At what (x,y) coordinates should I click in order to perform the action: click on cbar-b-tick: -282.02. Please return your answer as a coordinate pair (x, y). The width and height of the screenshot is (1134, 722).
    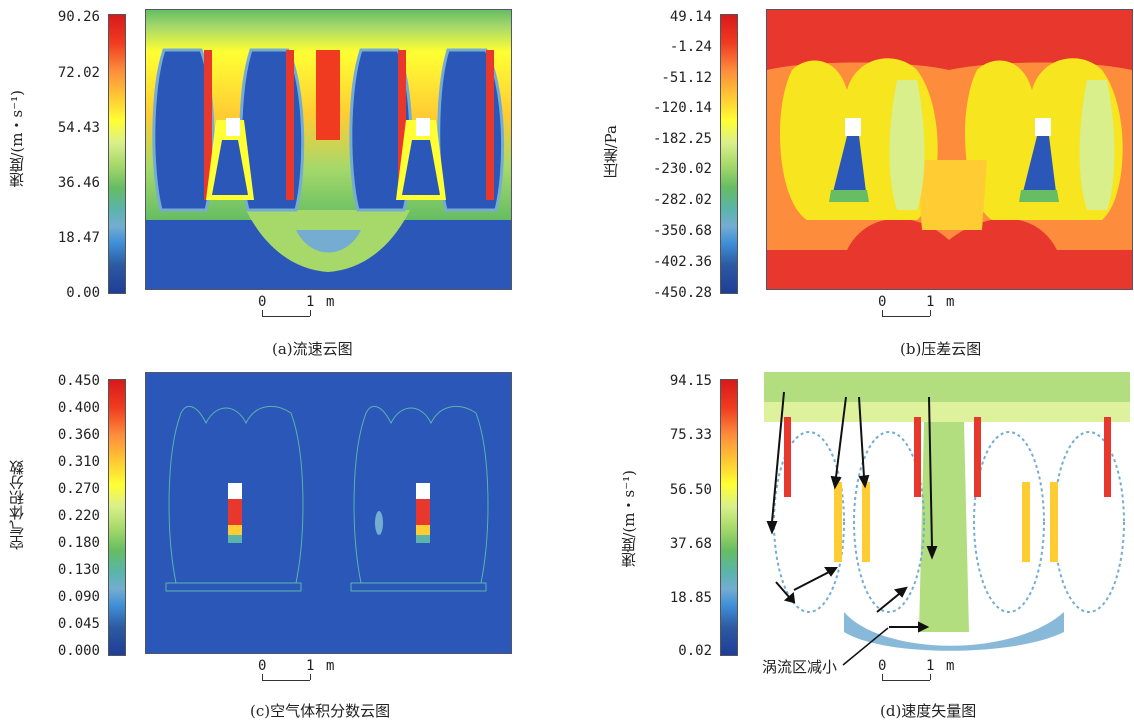
    Looking at the image, I should click on (682, 200).